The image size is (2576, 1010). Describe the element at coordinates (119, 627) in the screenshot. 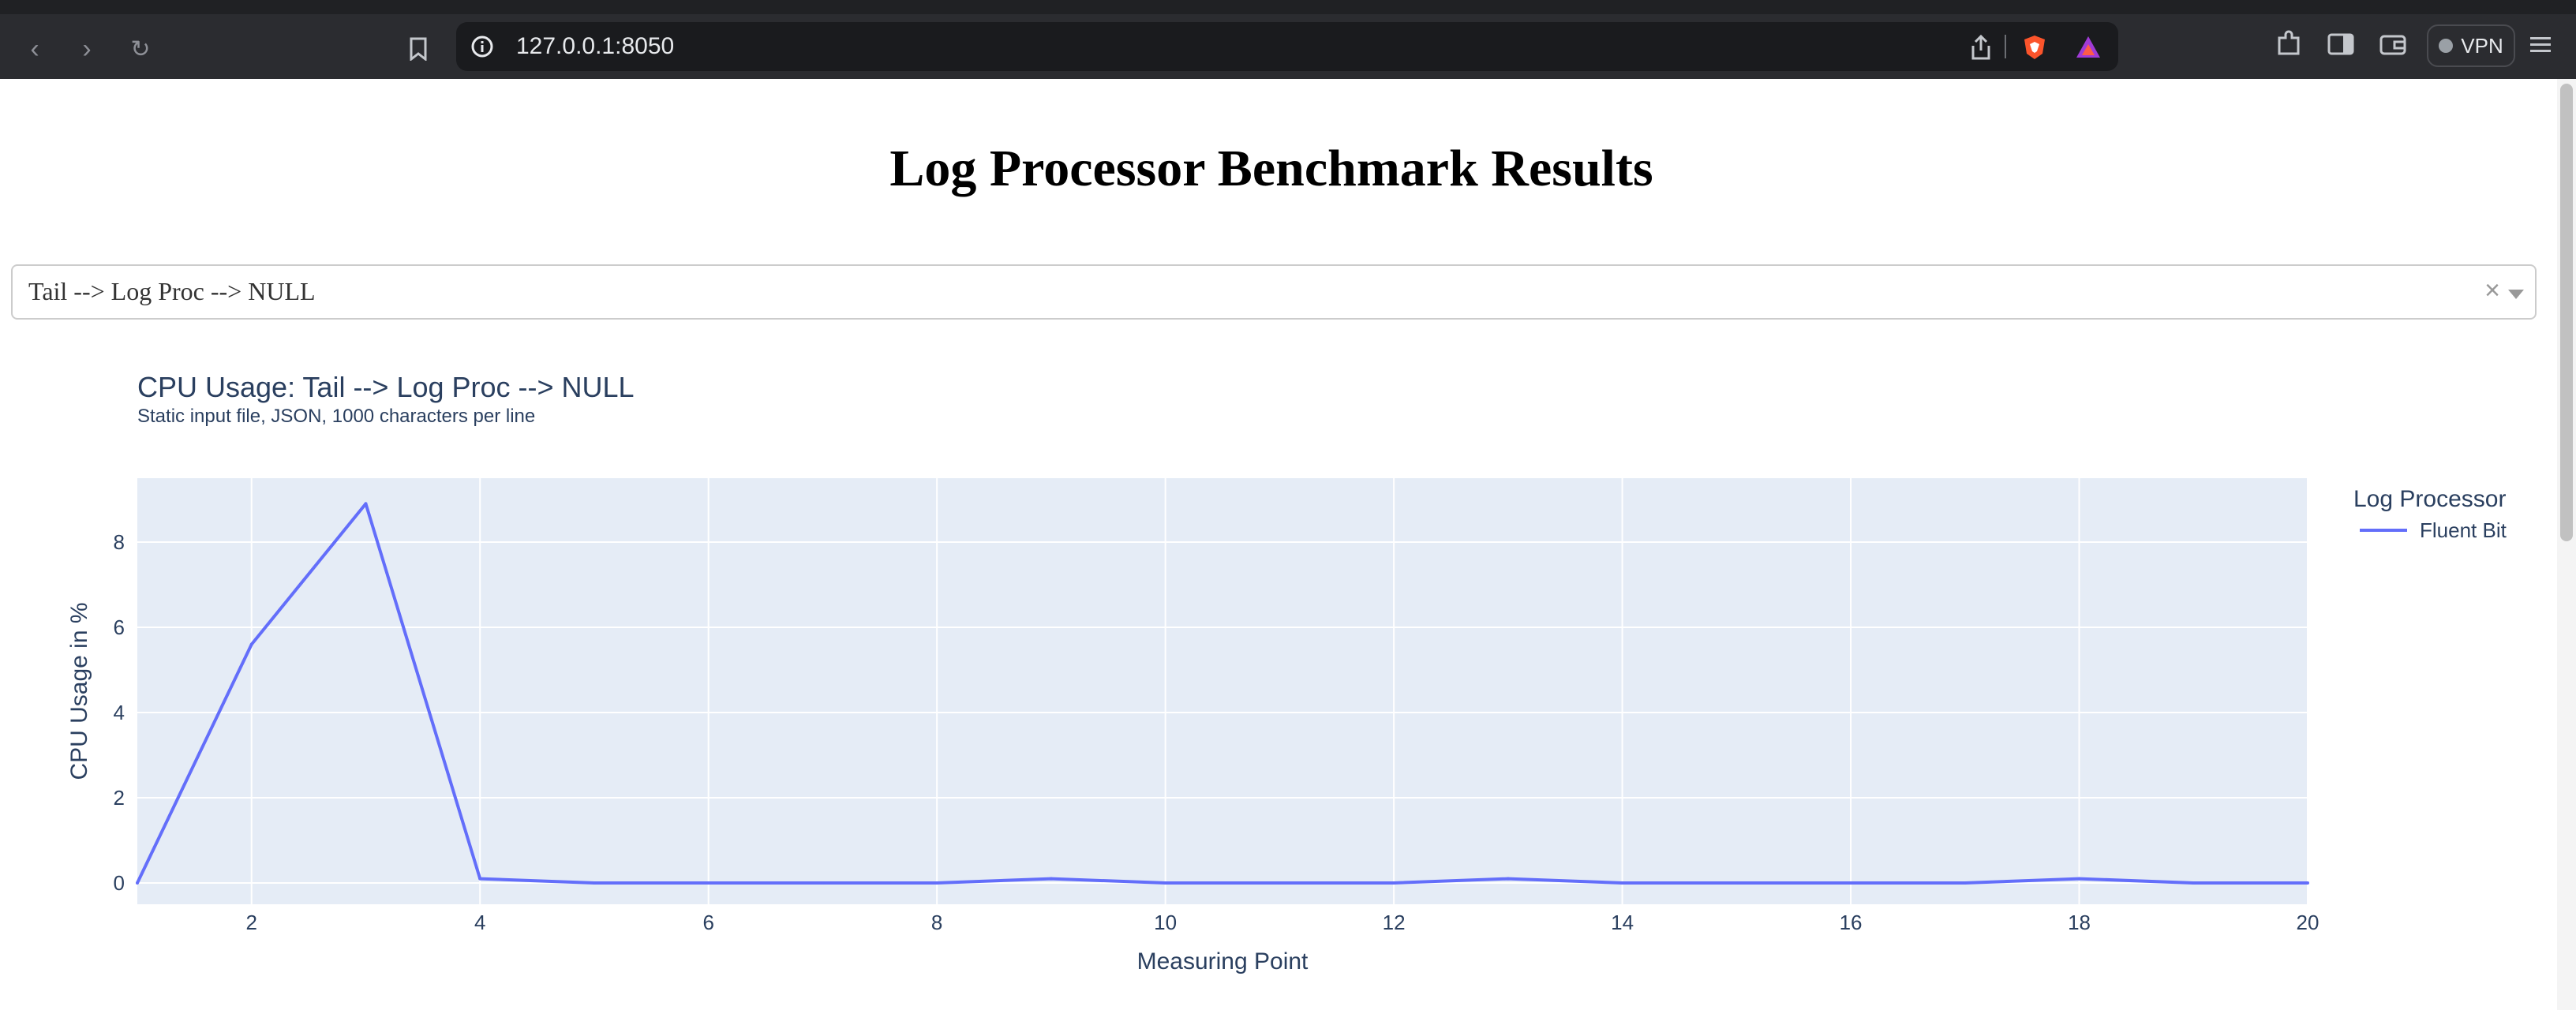

I see `y-tick-label: 6` at that location.